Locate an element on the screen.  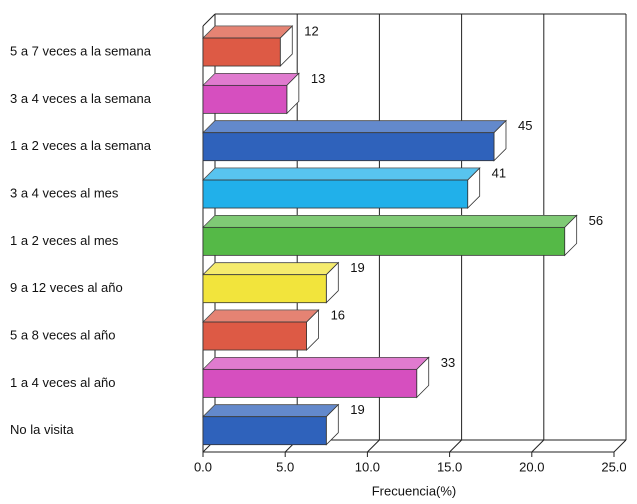
y-tick-label: 1 a 2 veces al mes is located at coordinates (64, 240).